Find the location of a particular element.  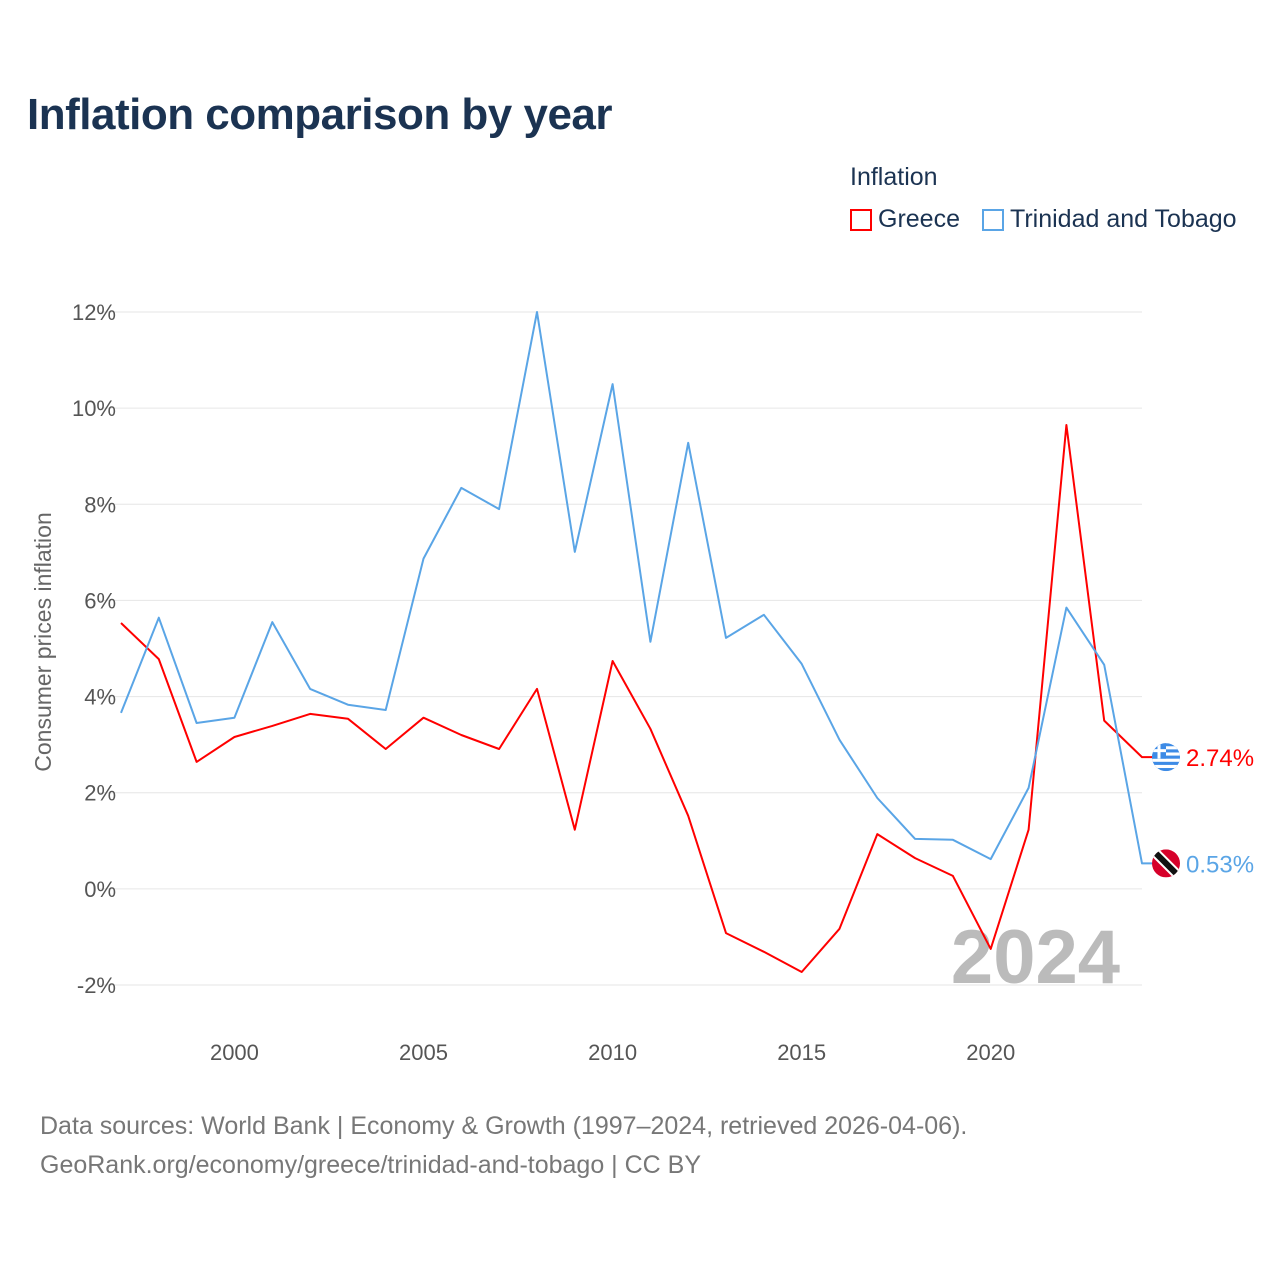

legend-title: Inflation is located at coordinates (894, 177).